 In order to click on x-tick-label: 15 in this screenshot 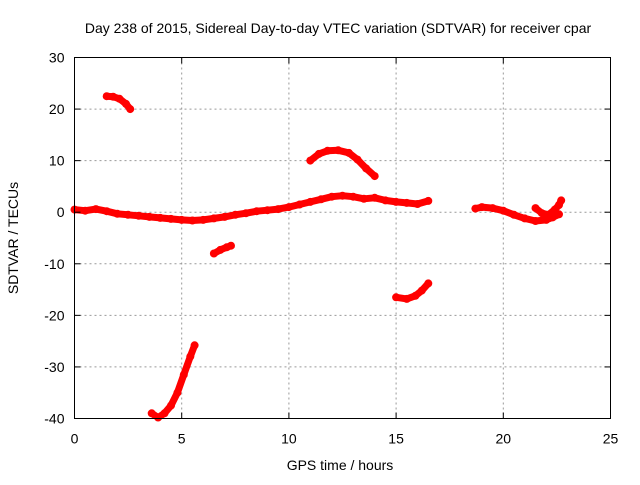, I will do `click(396, 439)`.